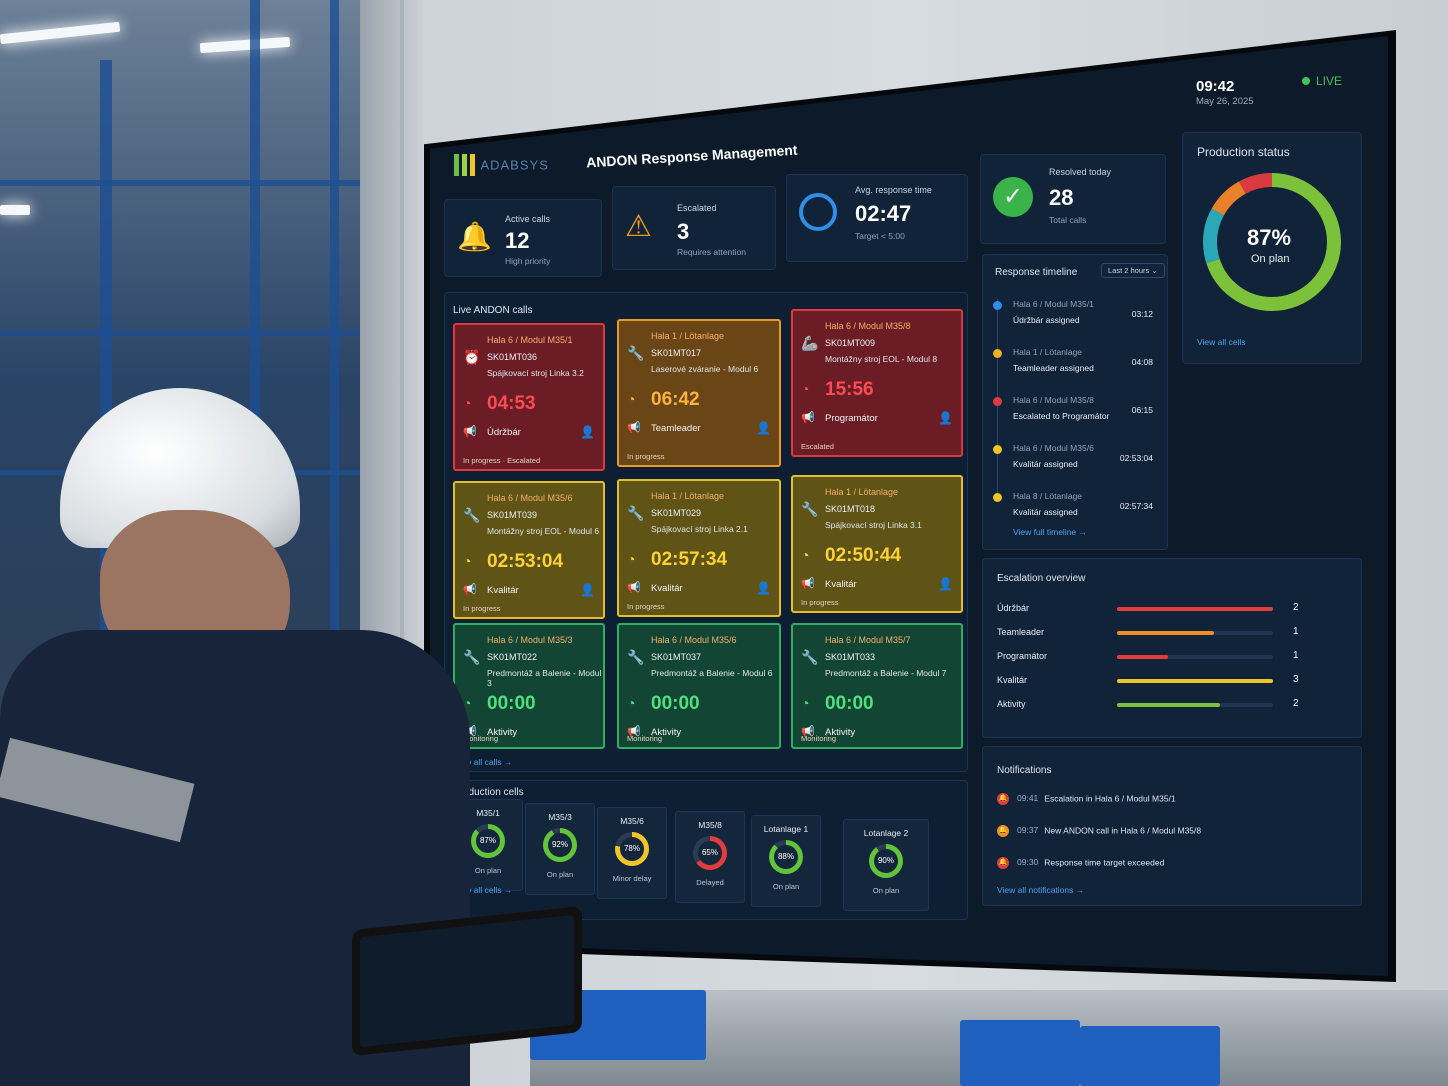  I want to click on notification-item: 🔔 09:30 Response time target exceeded, so click(1080, 863).